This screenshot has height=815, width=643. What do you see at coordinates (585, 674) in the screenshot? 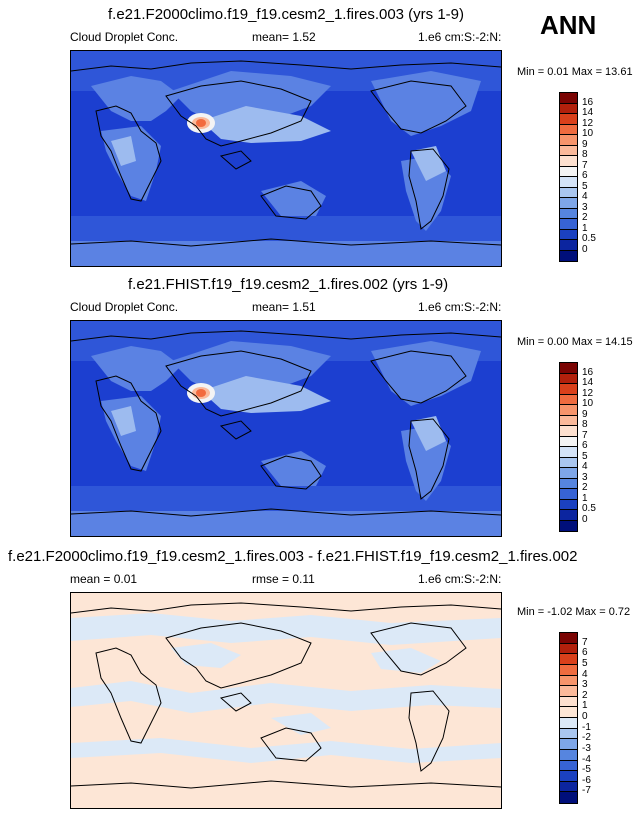
I see `colorbar-tick-label: 4` at bounding box center [585, 674].